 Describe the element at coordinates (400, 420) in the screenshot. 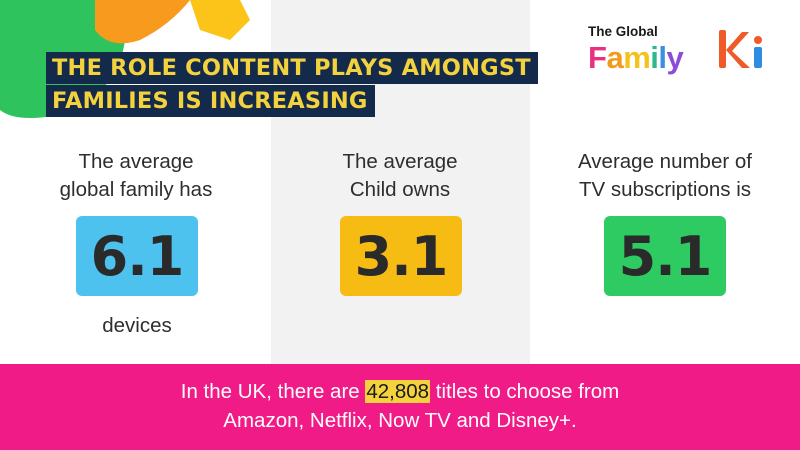

I see `footer-text-line2: Amazon, Netflix, Now TV and Disney+.` at that location.